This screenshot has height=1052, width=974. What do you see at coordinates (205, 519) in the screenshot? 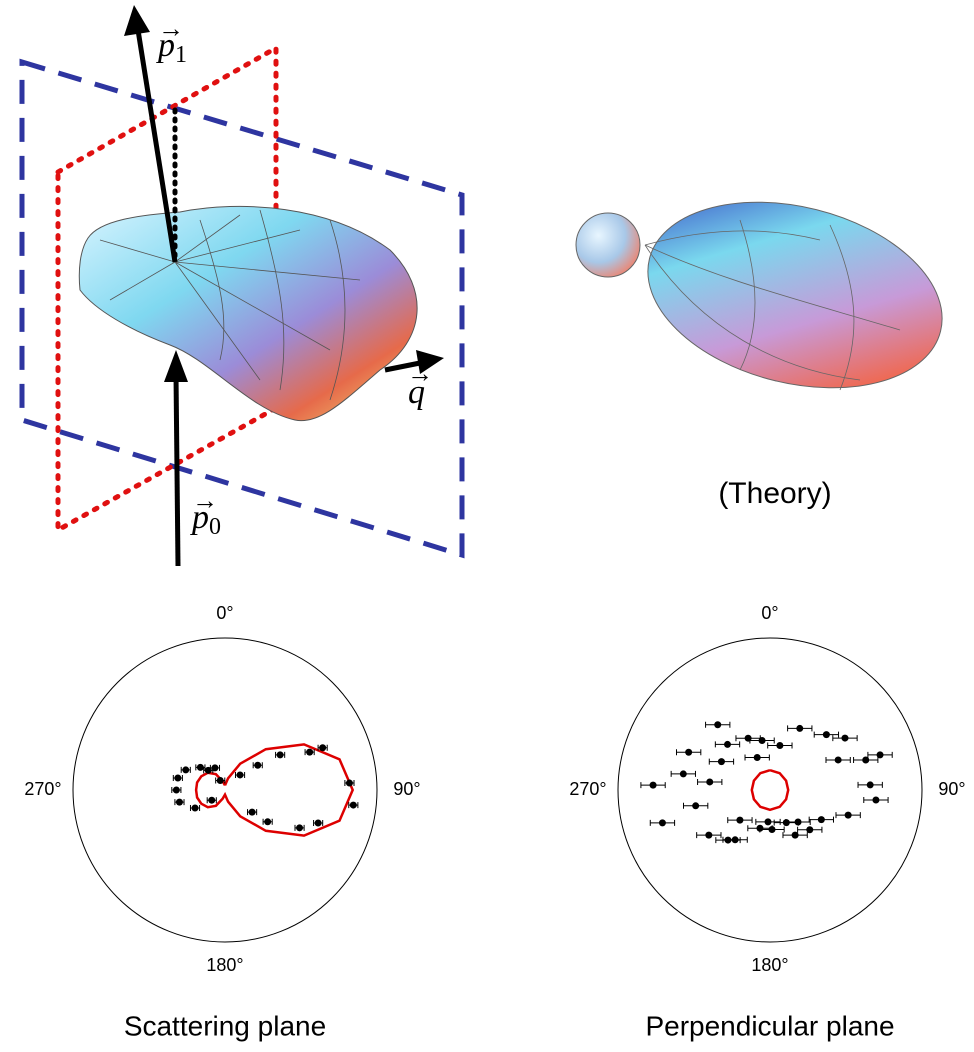
I see `p0-label: p0` at bounding box center [205, 519].